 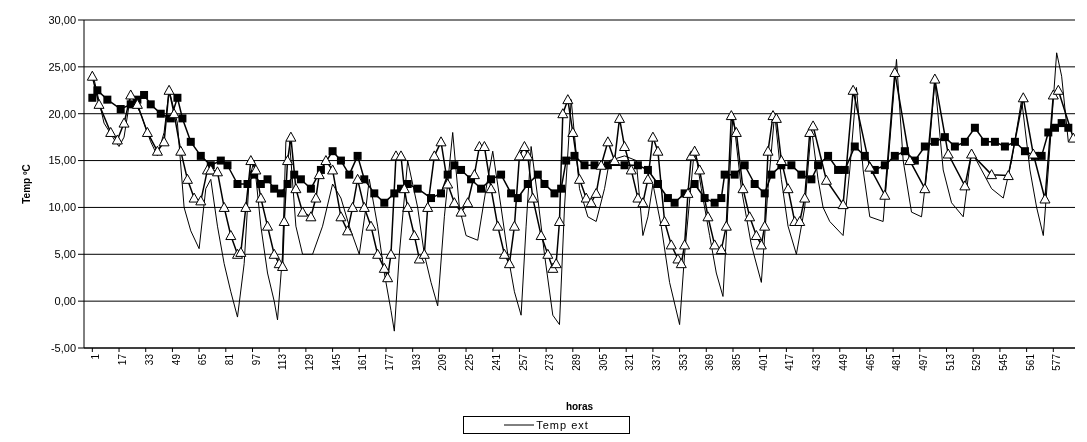 I want to click on x-tick-label: 353, so click(x=683, y=362).